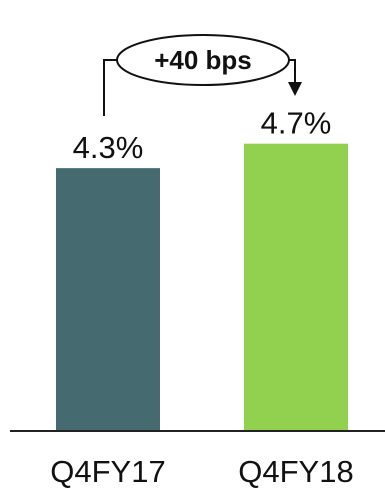  I want to click on callout-text: +40 bps, so click(203, 60).